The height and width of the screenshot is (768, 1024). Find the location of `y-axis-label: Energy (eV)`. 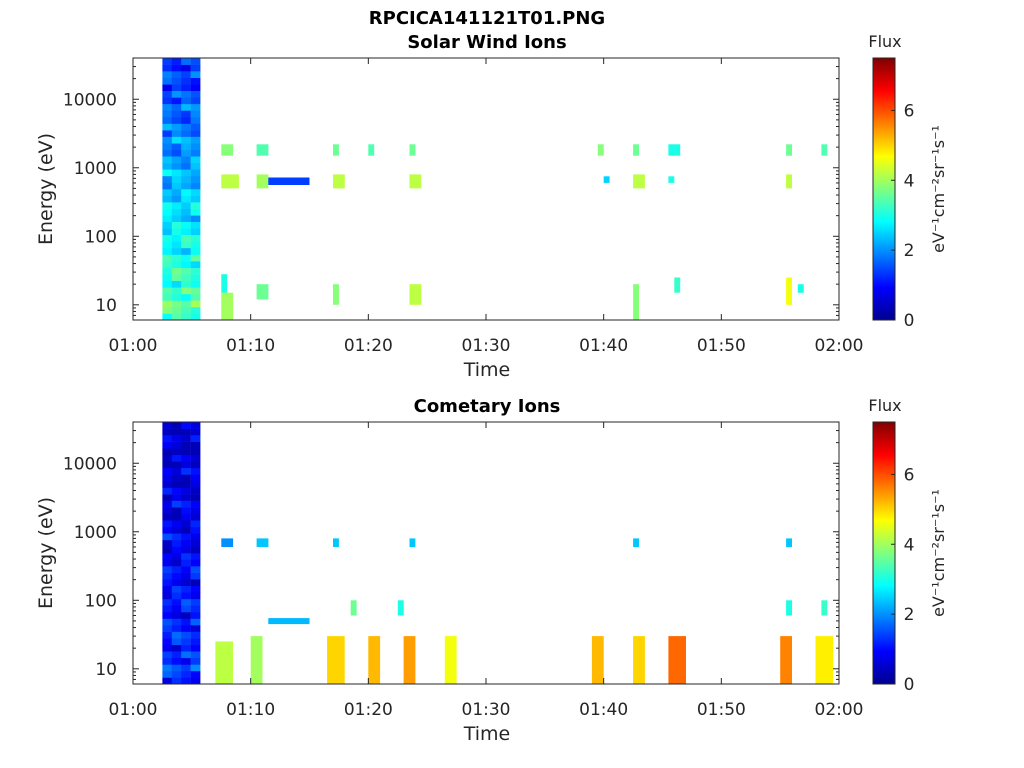

y-axis-label: Energy (eV) is located at coordinates (46, 189).